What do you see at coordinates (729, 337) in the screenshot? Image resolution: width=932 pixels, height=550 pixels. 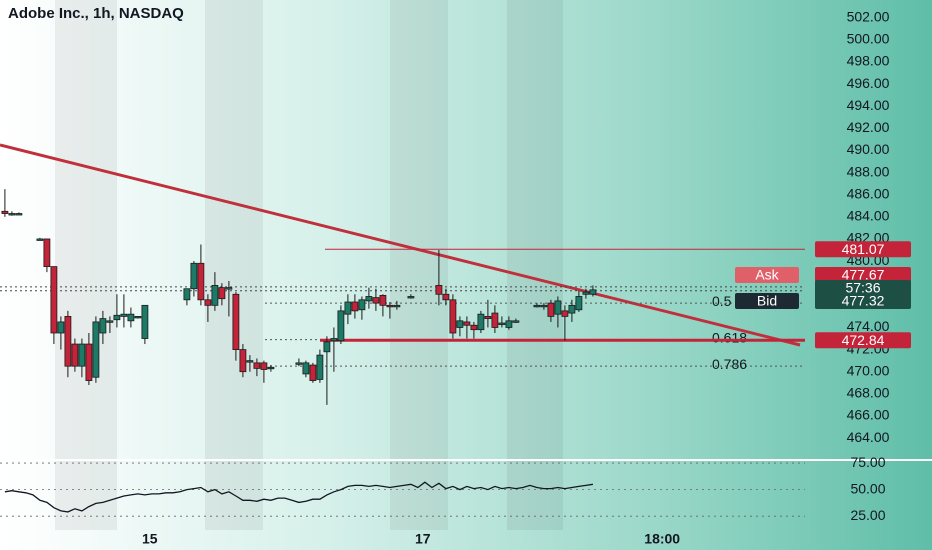 I see `fib-label: 0.618` at bounding box center [729, 337].